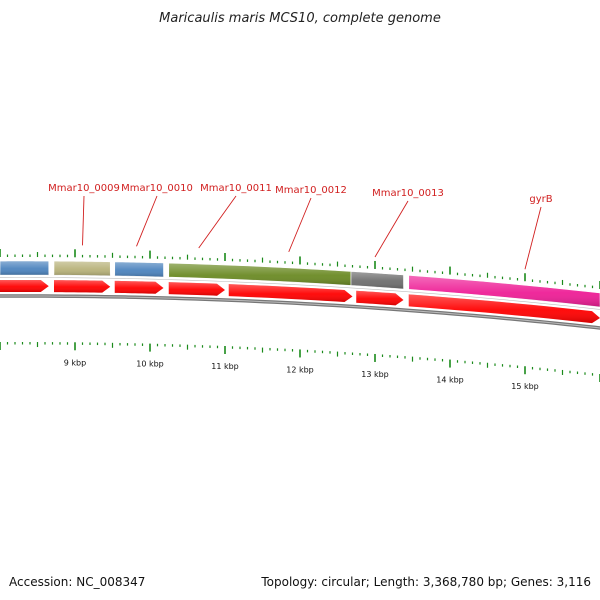  Describe the element at coordinates (84, 188) in the screenshot. I see `gene-label: Mmar10_0009` at that location.